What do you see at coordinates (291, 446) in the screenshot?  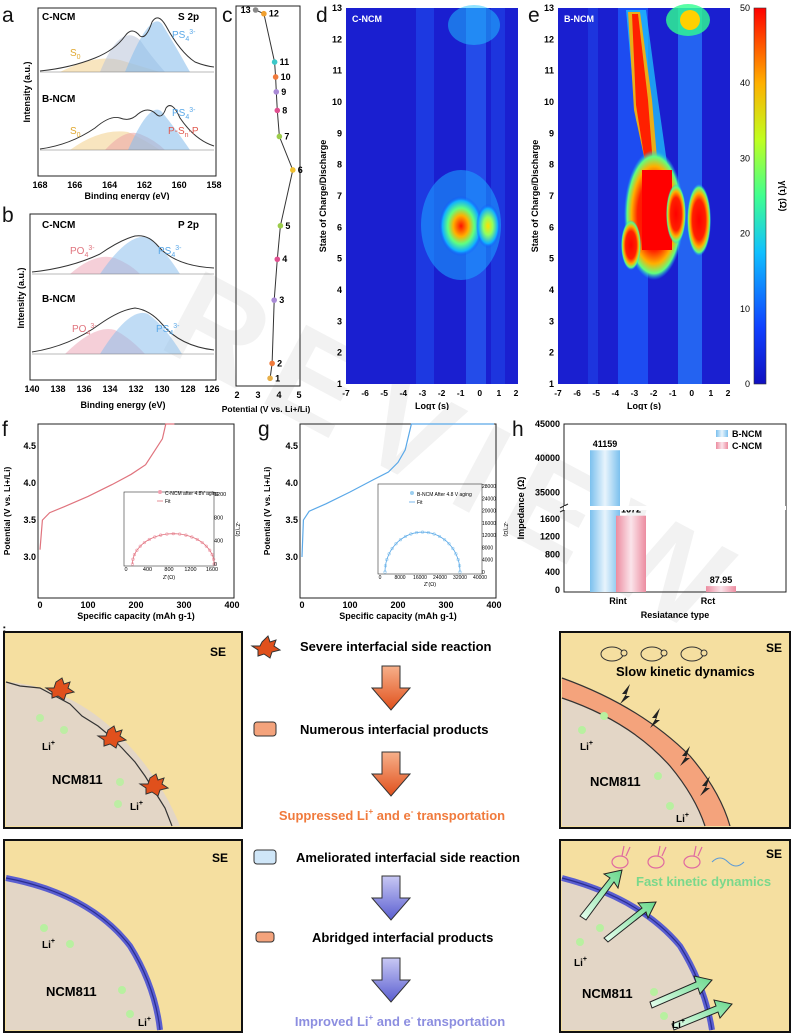 I see `g-ytick: 4.5` at bounding box center [291, 446].